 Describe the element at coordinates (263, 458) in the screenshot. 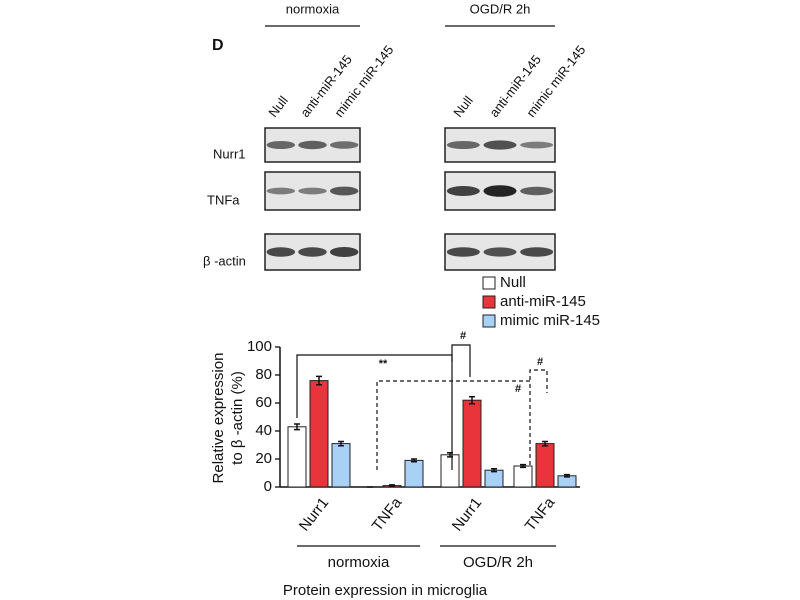

I see `y-tick-label: 20` at that location.